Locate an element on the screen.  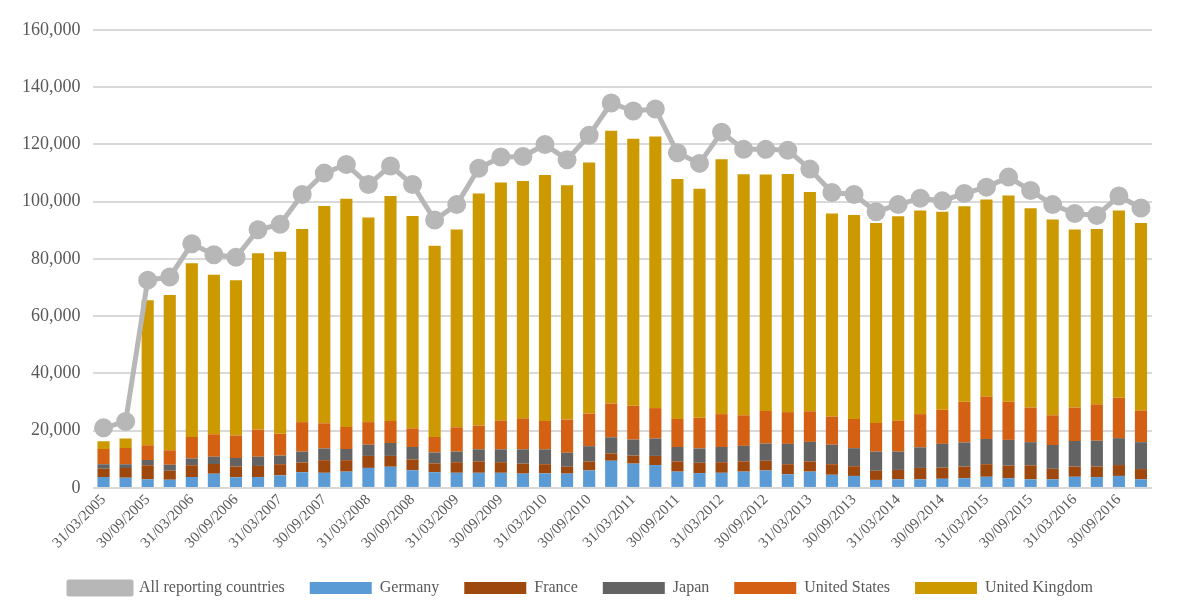
y-tick-label: 40,000 is located at coordinates (56, 372).